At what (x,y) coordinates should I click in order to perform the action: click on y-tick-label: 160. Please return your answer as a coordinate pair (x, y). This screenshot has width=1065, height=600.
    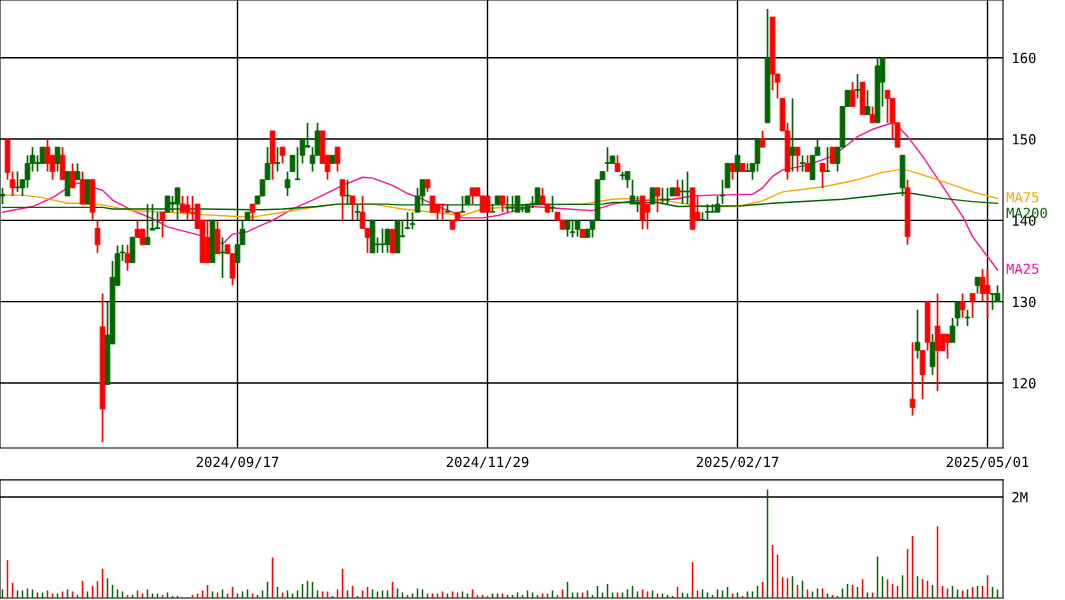
    Looking at the image, I should click on (1024, 58).